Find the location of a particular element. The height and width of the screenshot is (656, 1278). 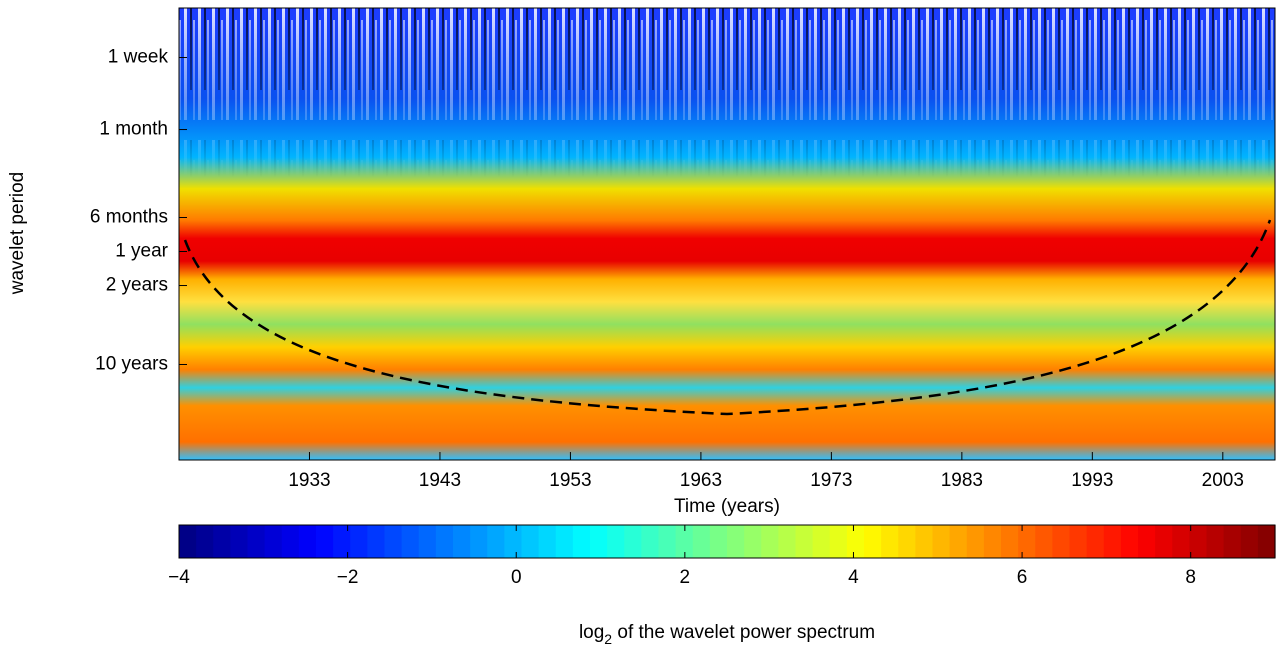

colorbar-tick-label: −4 is located at coordinates (179, 577).